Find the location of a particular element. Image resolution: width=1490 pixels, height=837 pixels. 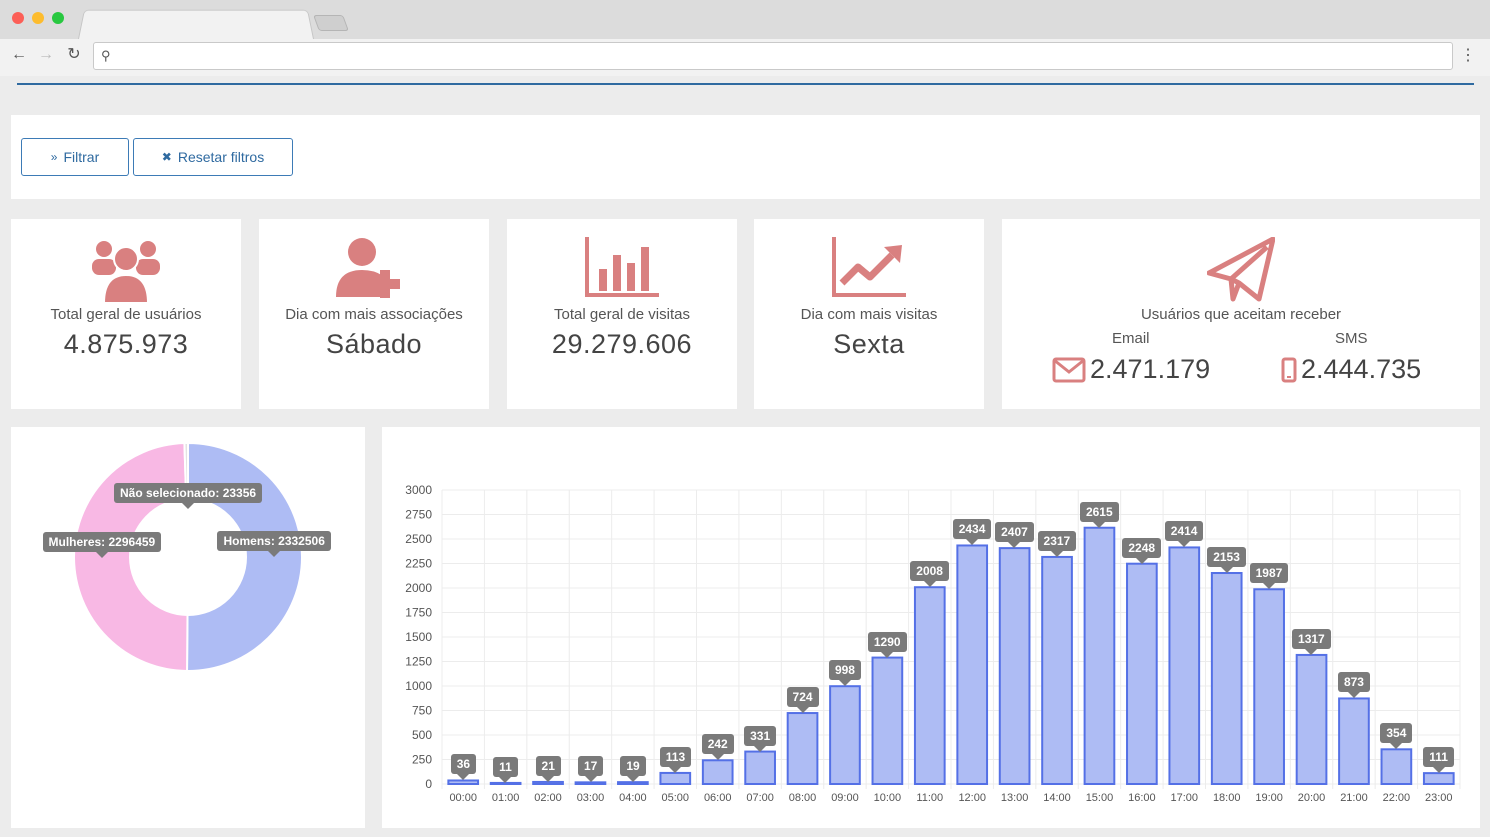

bar-value-label: 998 is located at coordinates (844, 673).